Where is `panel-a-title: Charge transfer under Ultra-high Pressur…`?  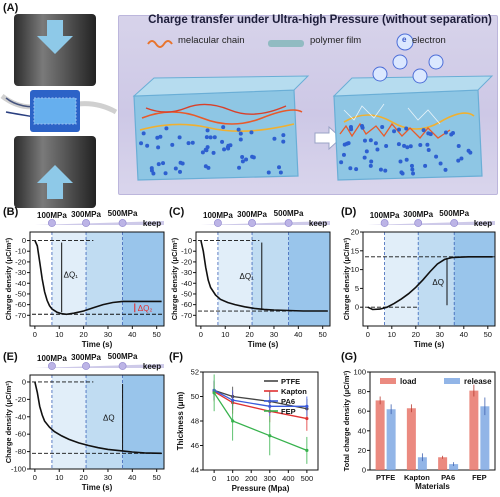
panel-a-title: Charge transfer under Ultra-high Pressur… is located at coordinates (320, 20).